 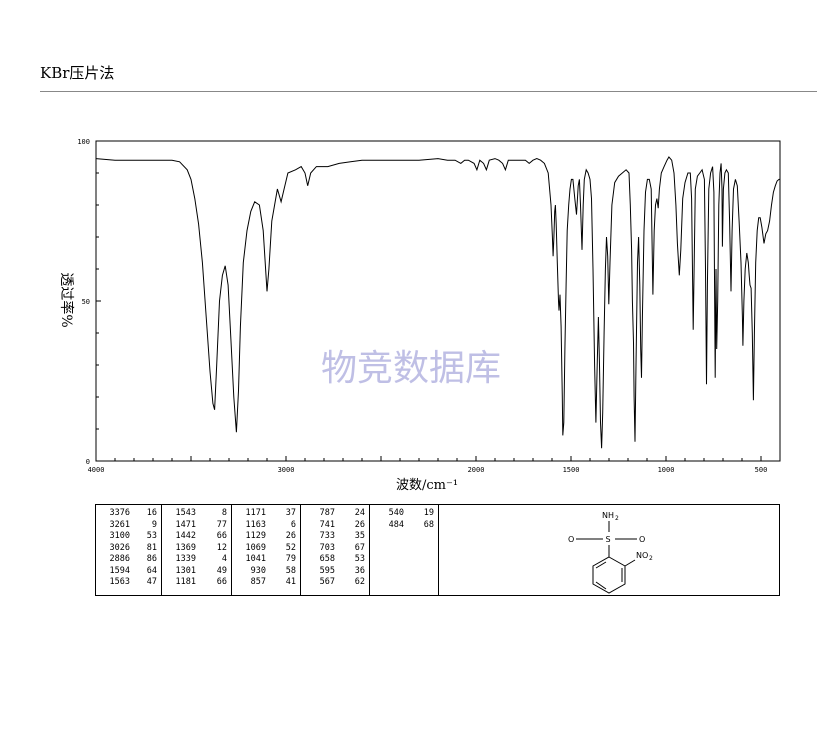 I want to click on peak-wavenumber: 1181, so click(x=185, y=582).